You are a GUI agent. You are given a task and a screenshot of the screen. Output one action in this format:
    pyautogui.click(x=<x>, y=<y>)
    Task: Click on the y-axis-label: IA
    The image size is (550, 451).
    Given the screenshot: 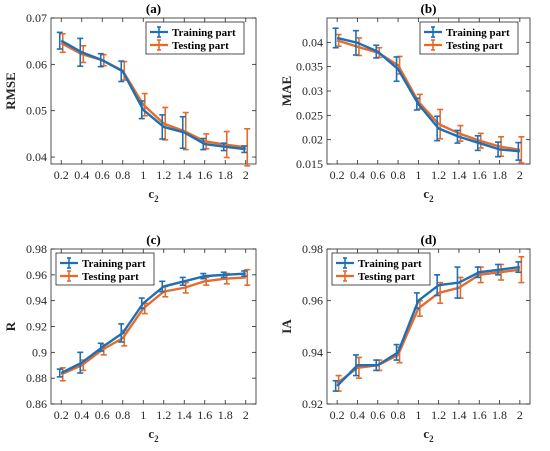 What is the action you would take?
    pyautogui.click(x=286, y=326)
    